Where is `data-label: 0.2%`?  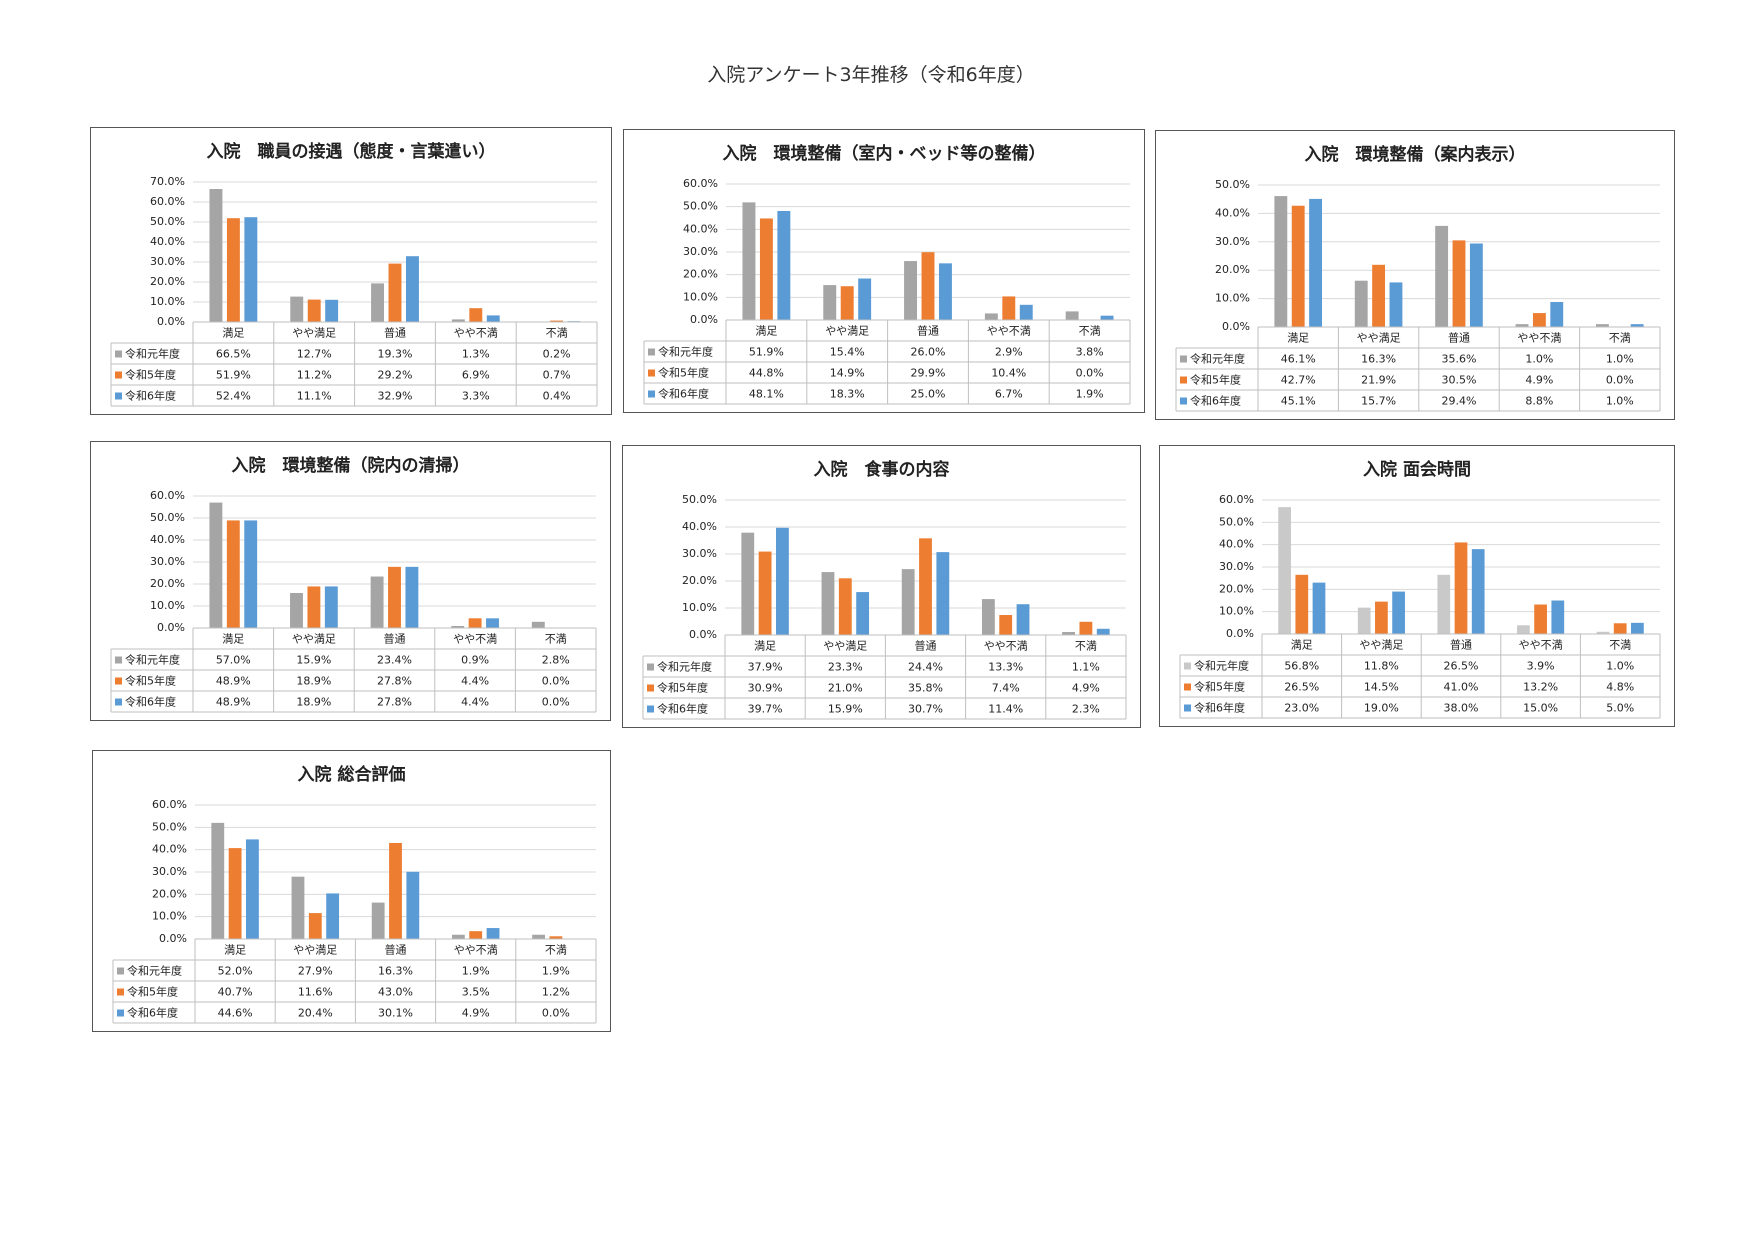 data-label: 0.2% is located at coordinates (557, 354).